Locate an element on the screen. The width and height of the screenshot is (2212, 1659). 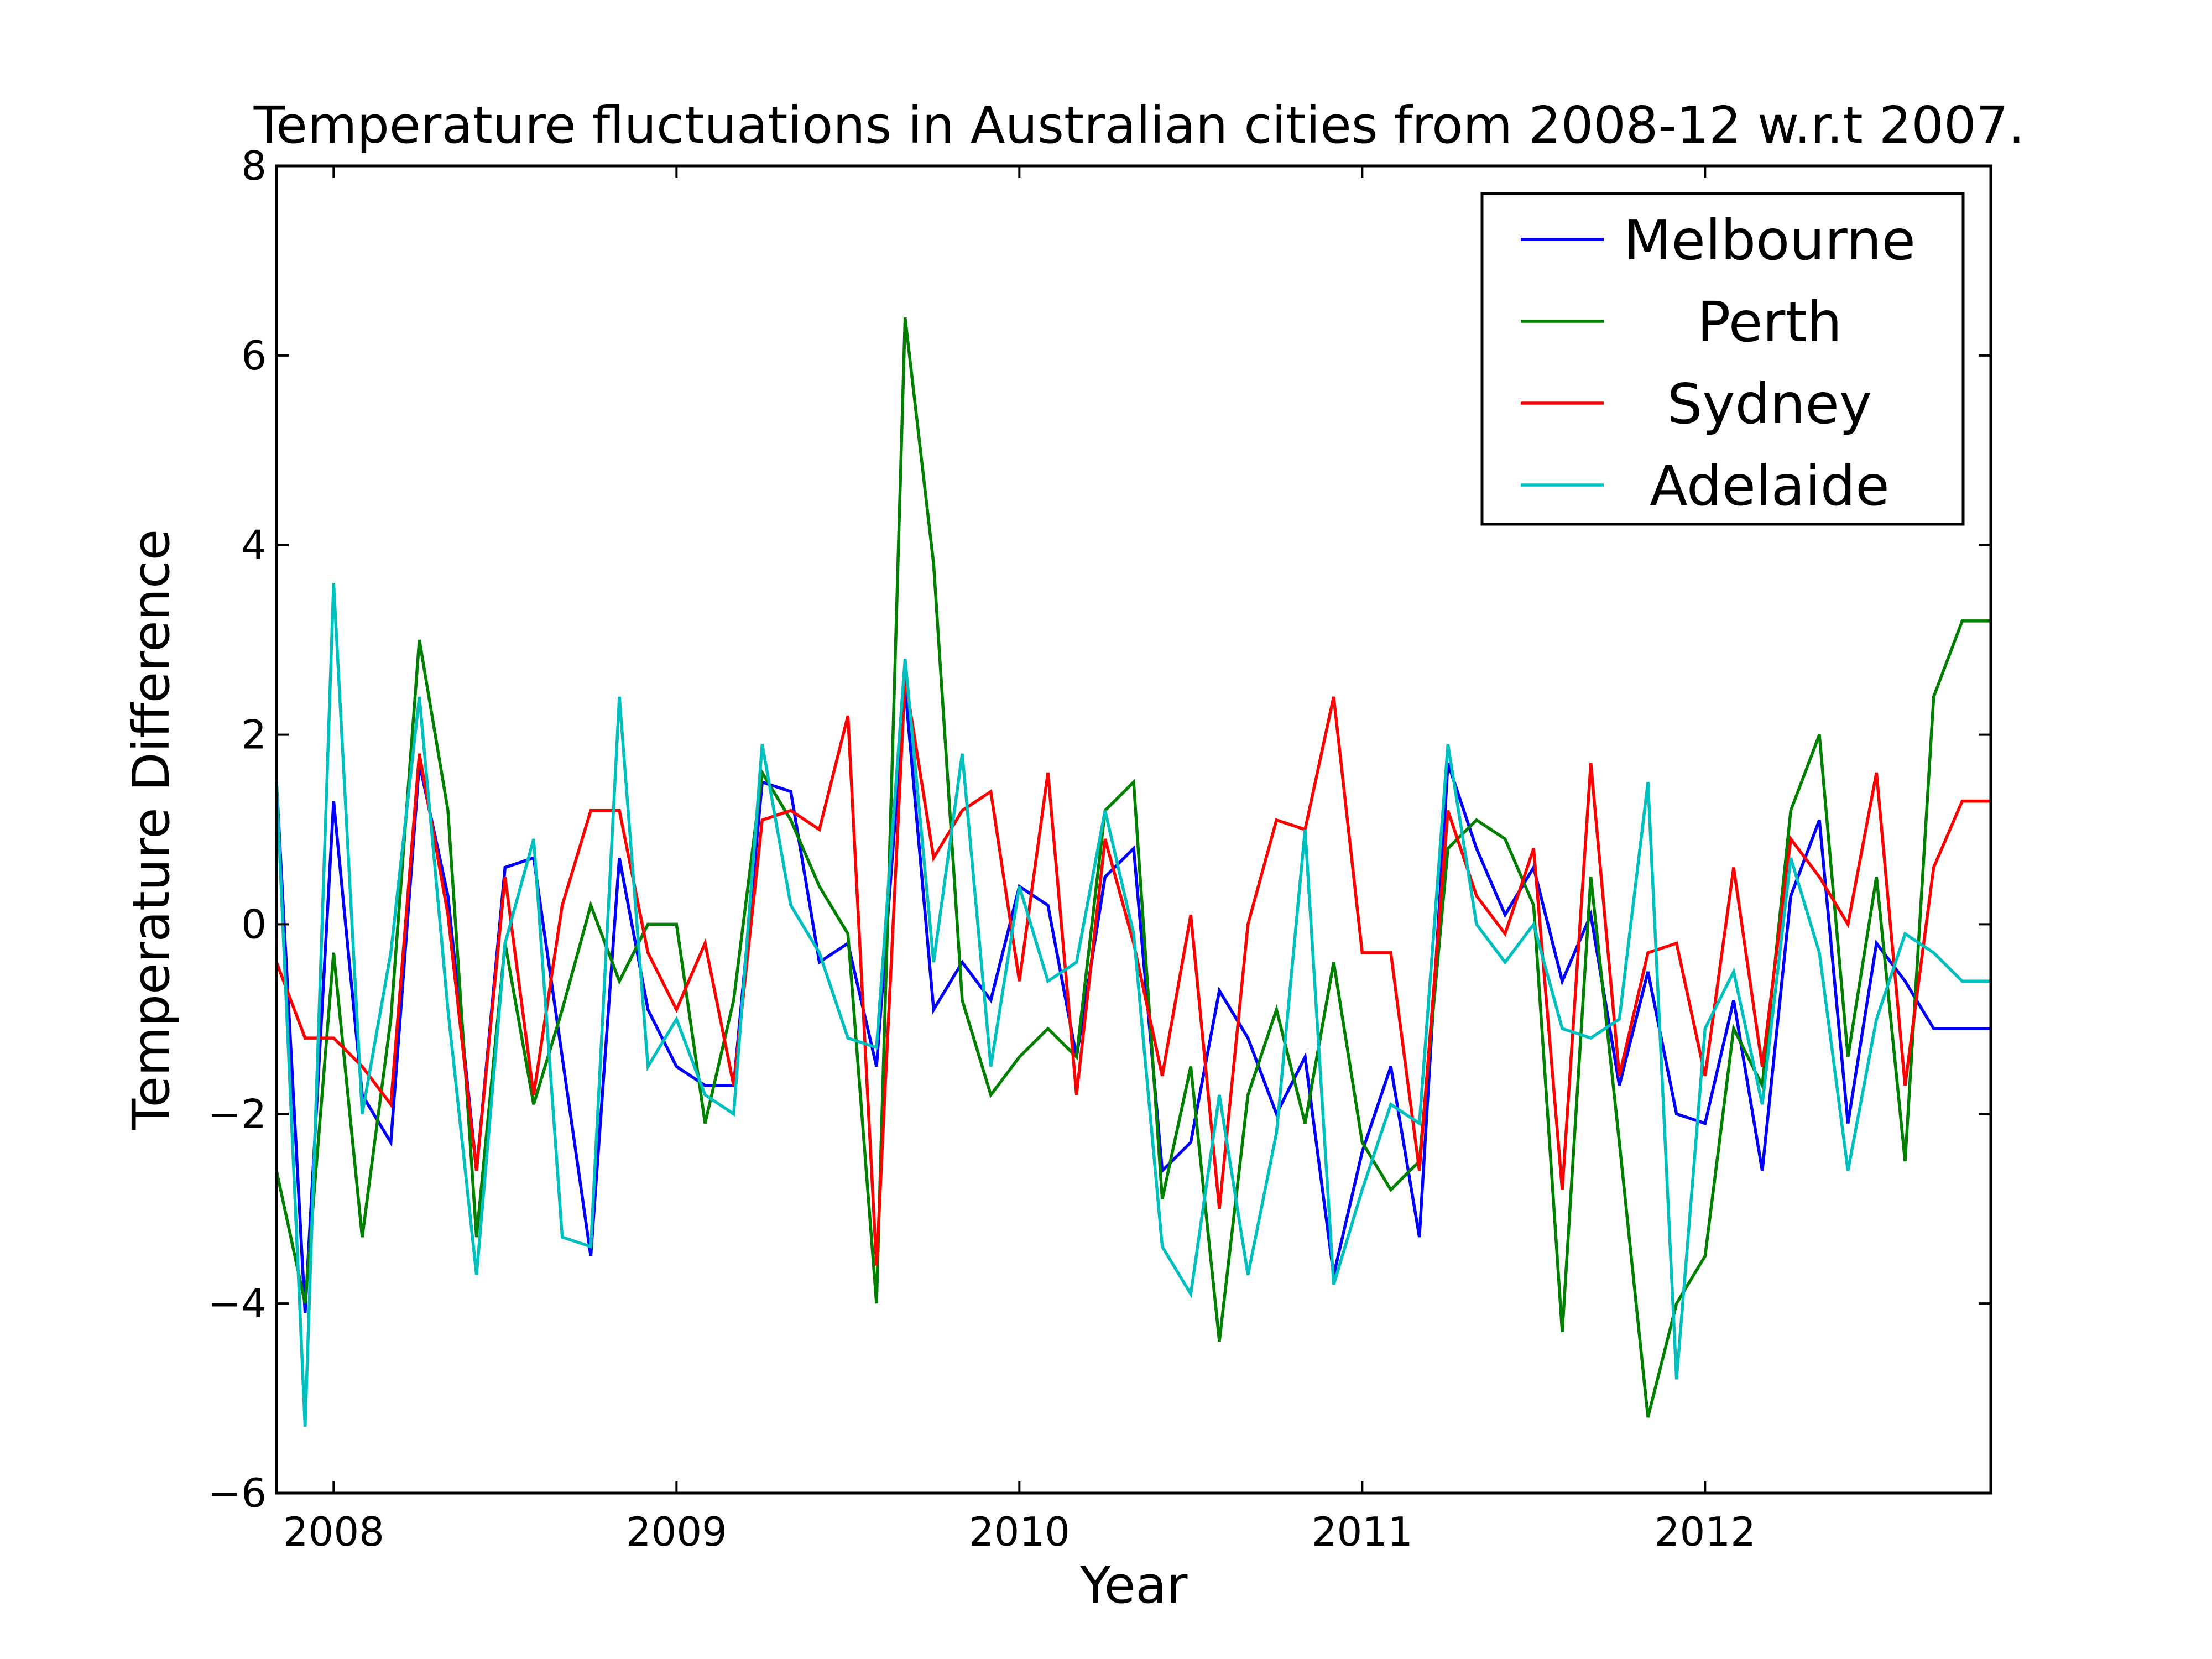
legend-item-sydney: Sydney is located at coordinates (1696, 404).